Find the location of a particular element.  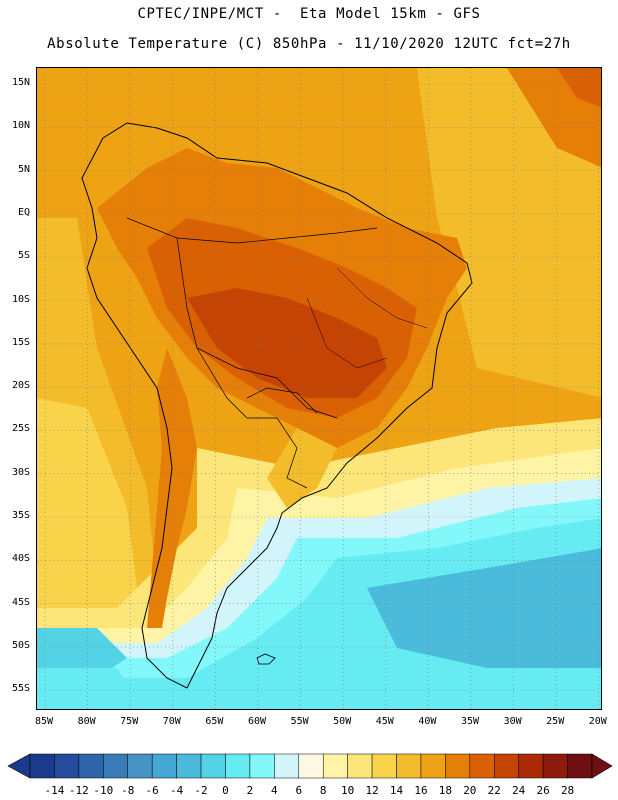

colorbar-label: 4 is located at coordinates (274, 790).